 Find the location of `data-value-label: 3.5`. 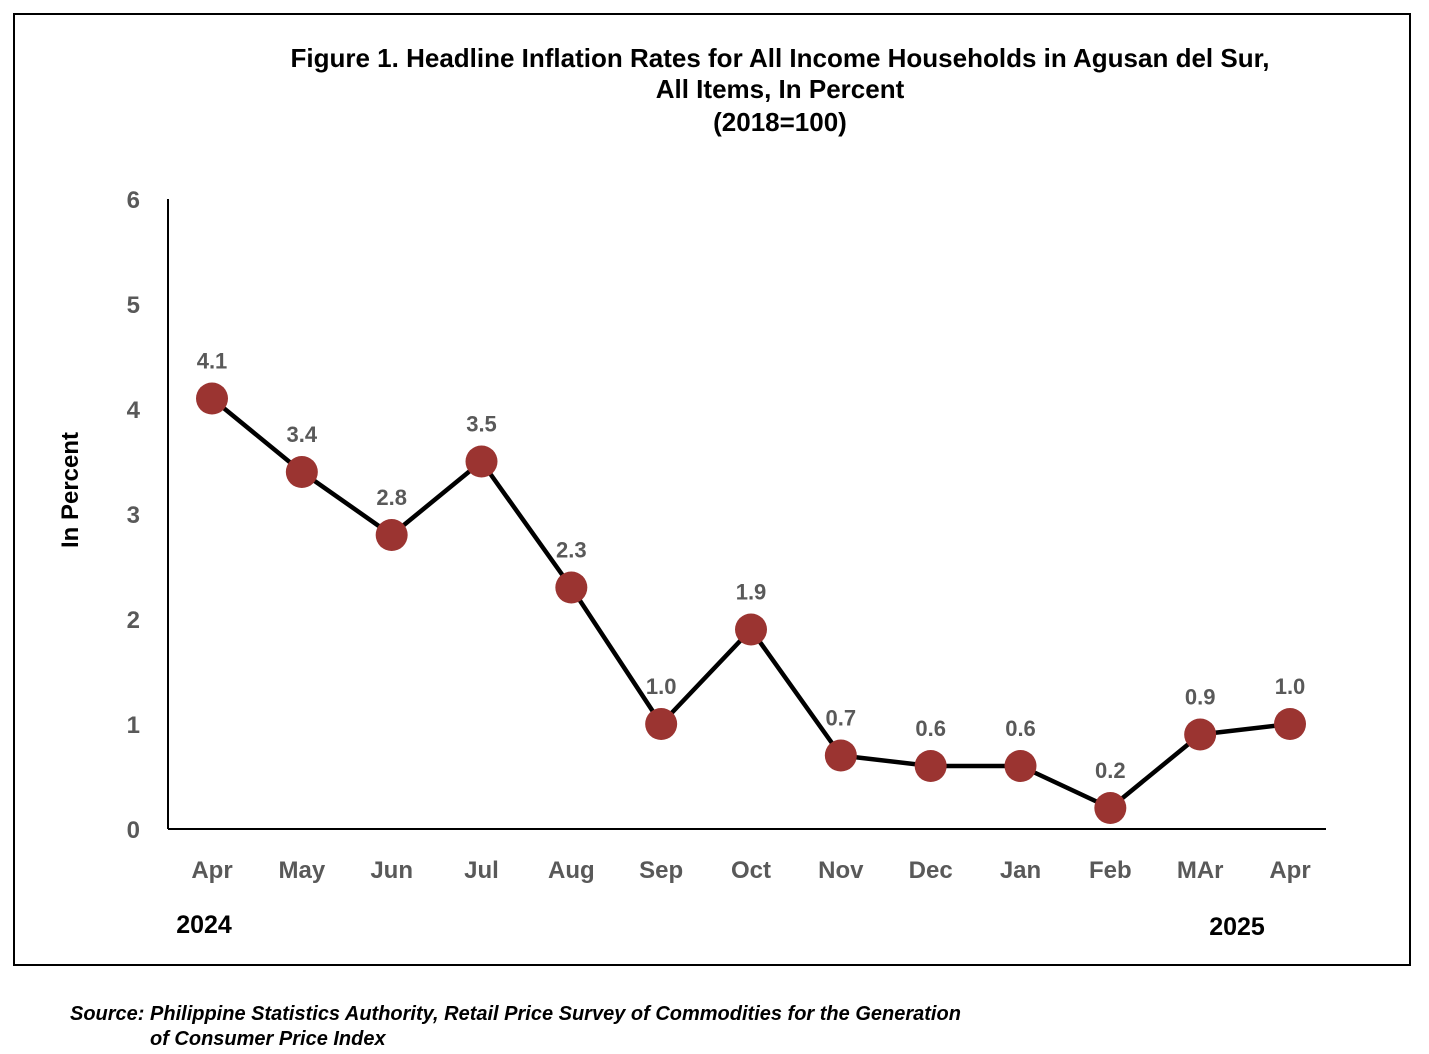

data-value-label: 3.5 is located at coordinates (481, 424).